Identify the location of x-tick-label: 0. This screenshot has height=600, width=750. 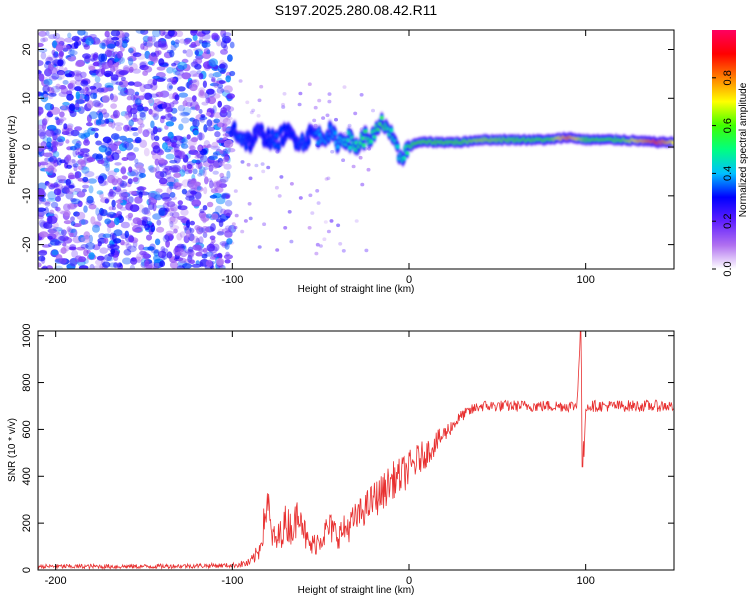
(409, 280).